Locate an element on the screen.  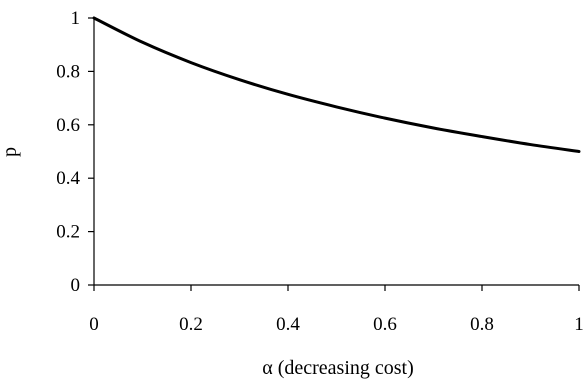
y-tick-label: 0.2 is located at coordinates (68, 232).